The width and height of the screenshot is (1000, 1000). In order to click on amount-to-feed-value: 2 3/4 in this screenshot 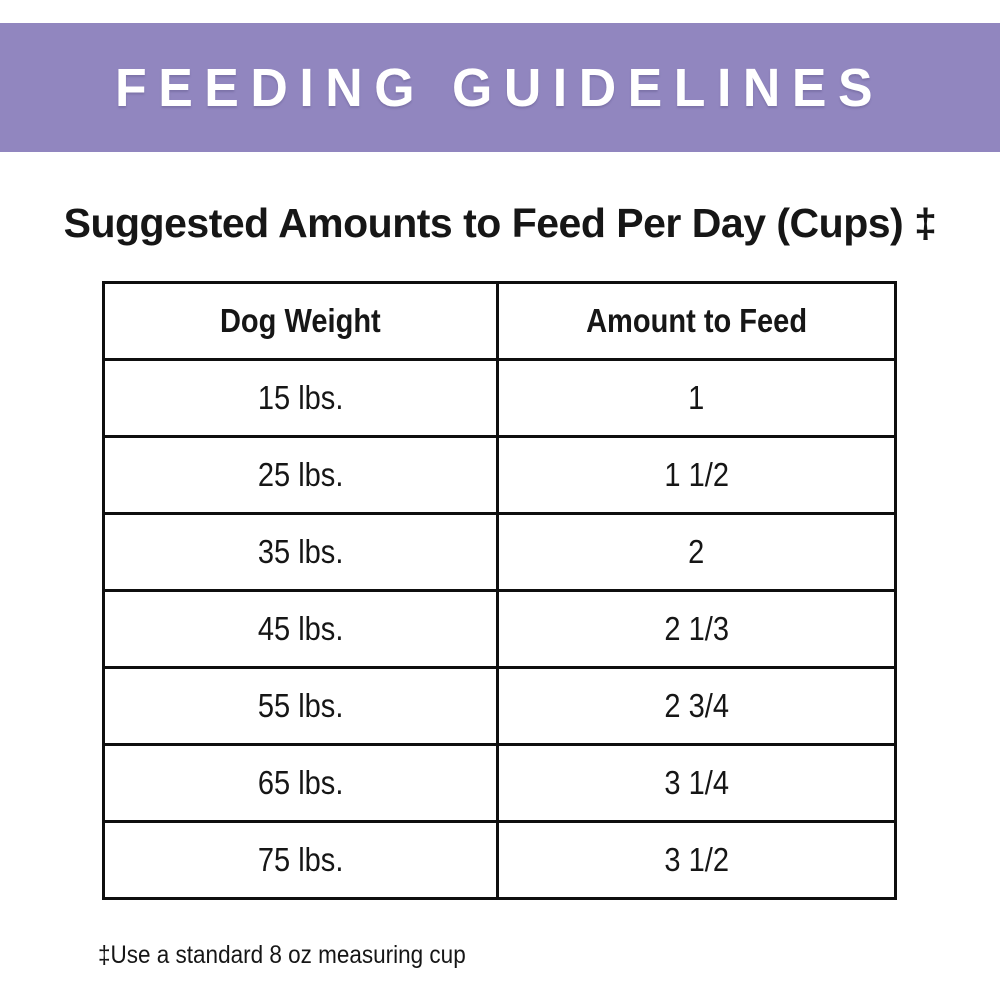, I will do `click(696, 705)`.